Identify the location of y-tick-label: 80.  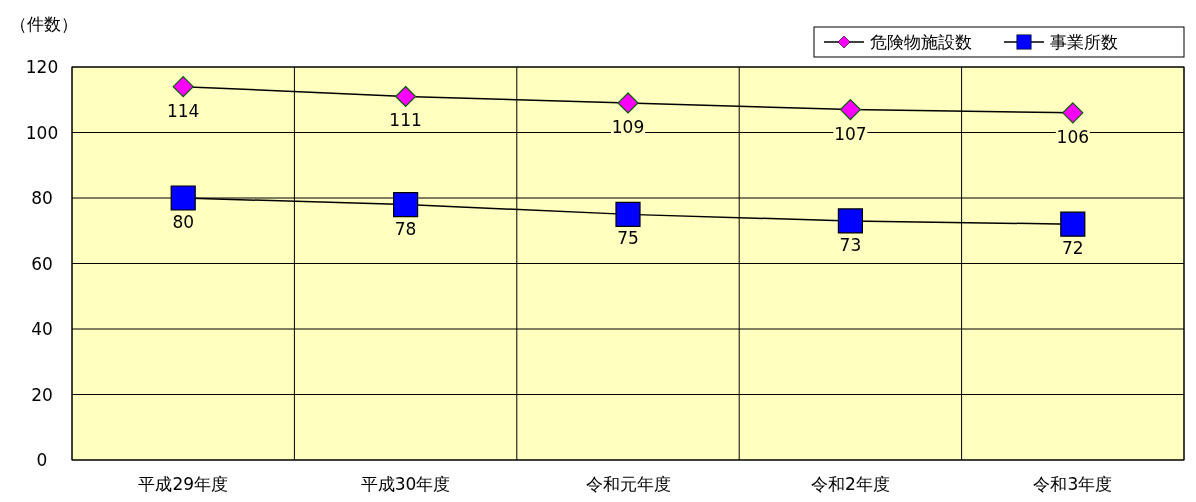
(42, 198).